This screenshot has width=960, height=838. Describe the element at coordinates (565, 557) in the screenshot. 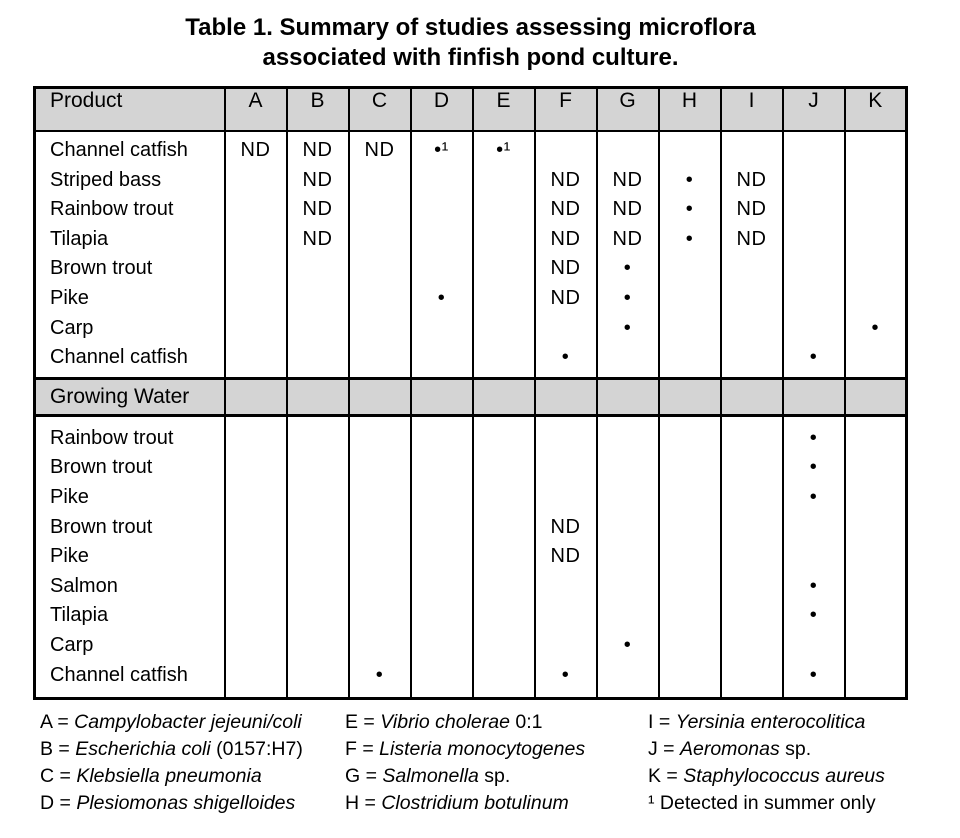

I see `data-column-F: ND ND •` at that location.